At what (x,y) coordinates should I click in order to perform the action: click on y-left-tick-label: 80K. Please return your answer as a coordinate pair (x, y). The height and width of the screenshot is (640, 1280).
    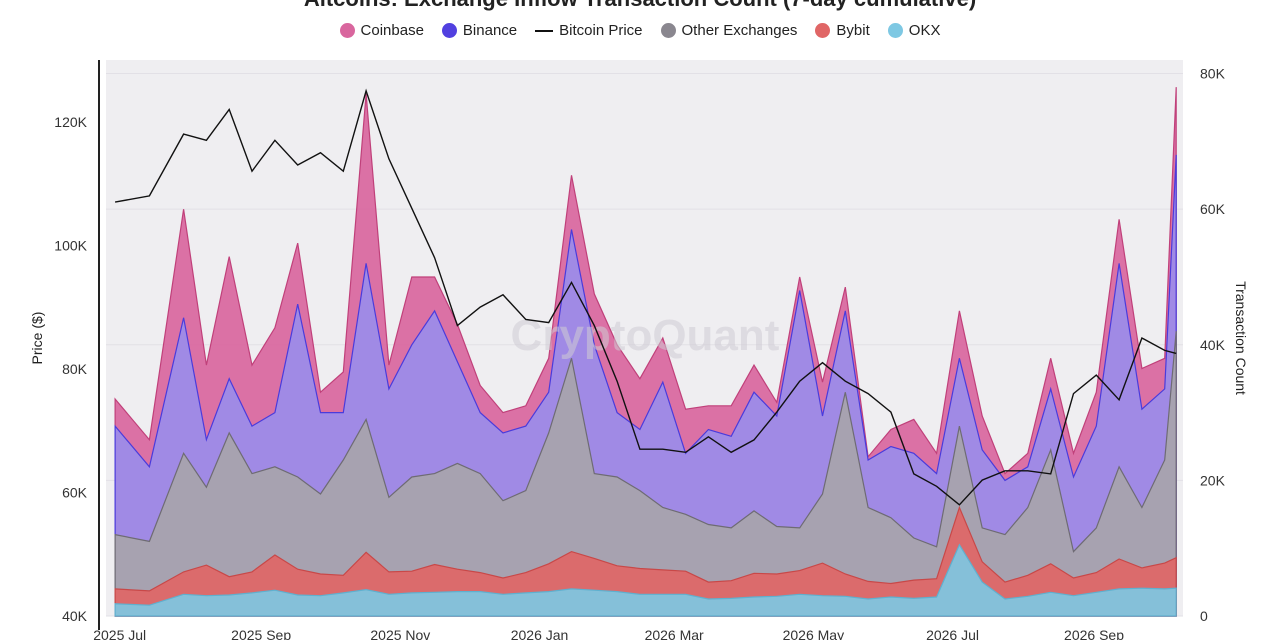
    Looking at the image, I should click on (75, 369).